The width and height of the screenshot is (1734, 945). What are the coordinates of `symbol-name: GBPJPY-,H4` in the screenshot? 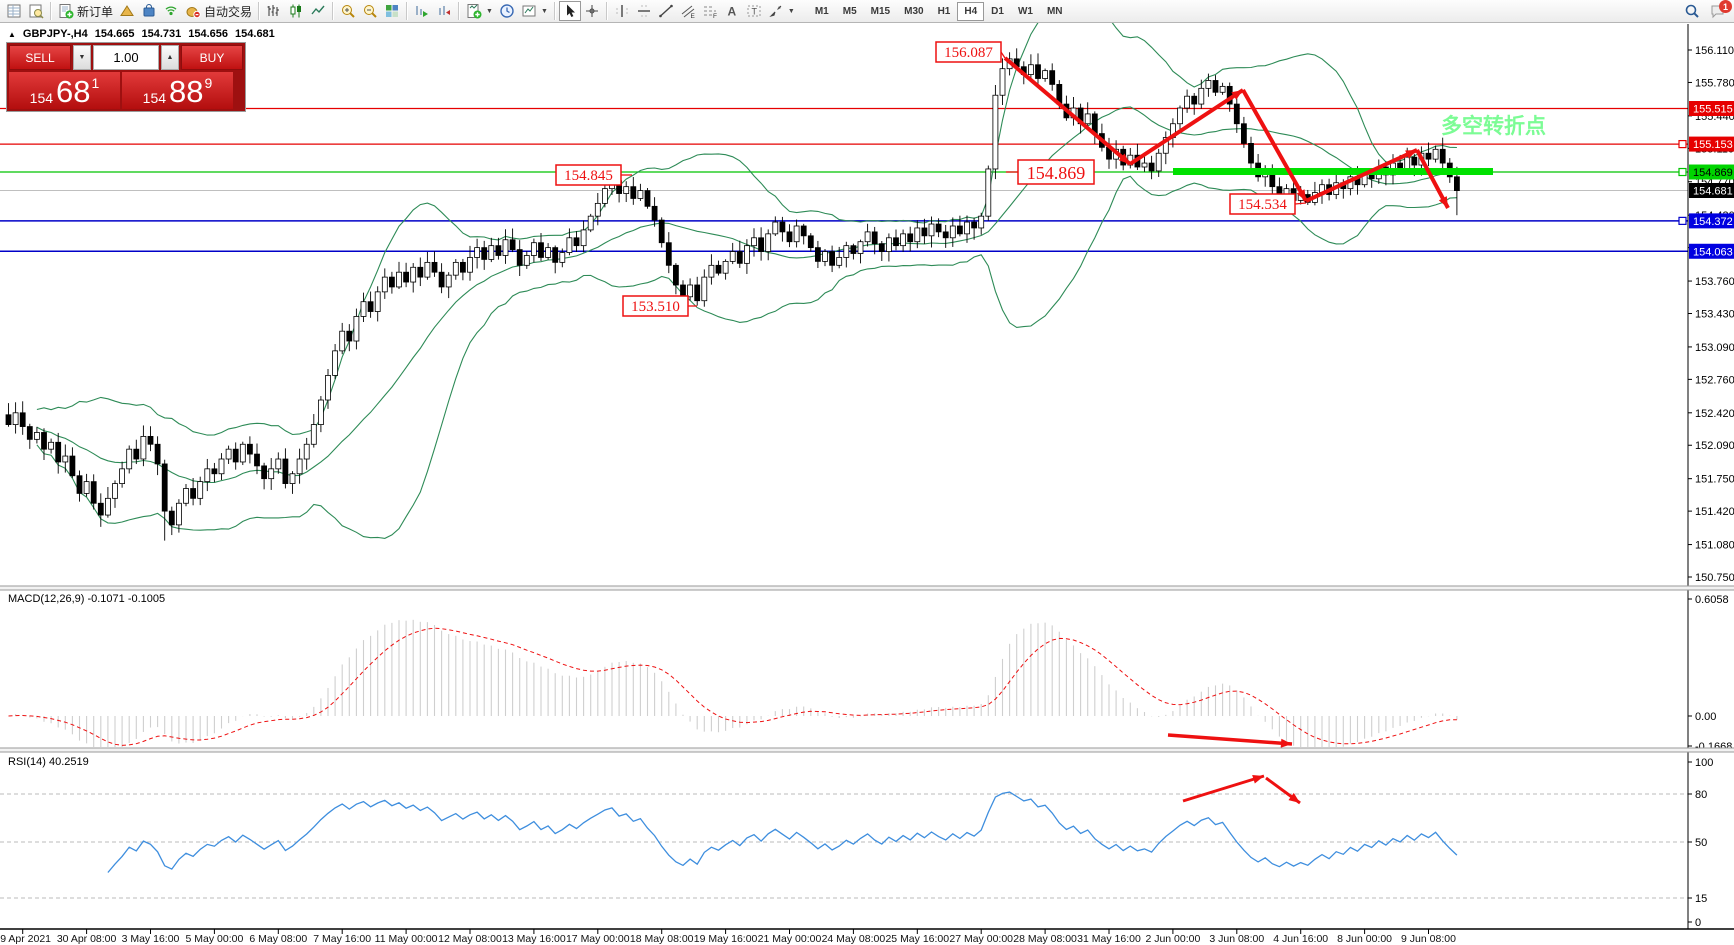 It's located at (55, 34).